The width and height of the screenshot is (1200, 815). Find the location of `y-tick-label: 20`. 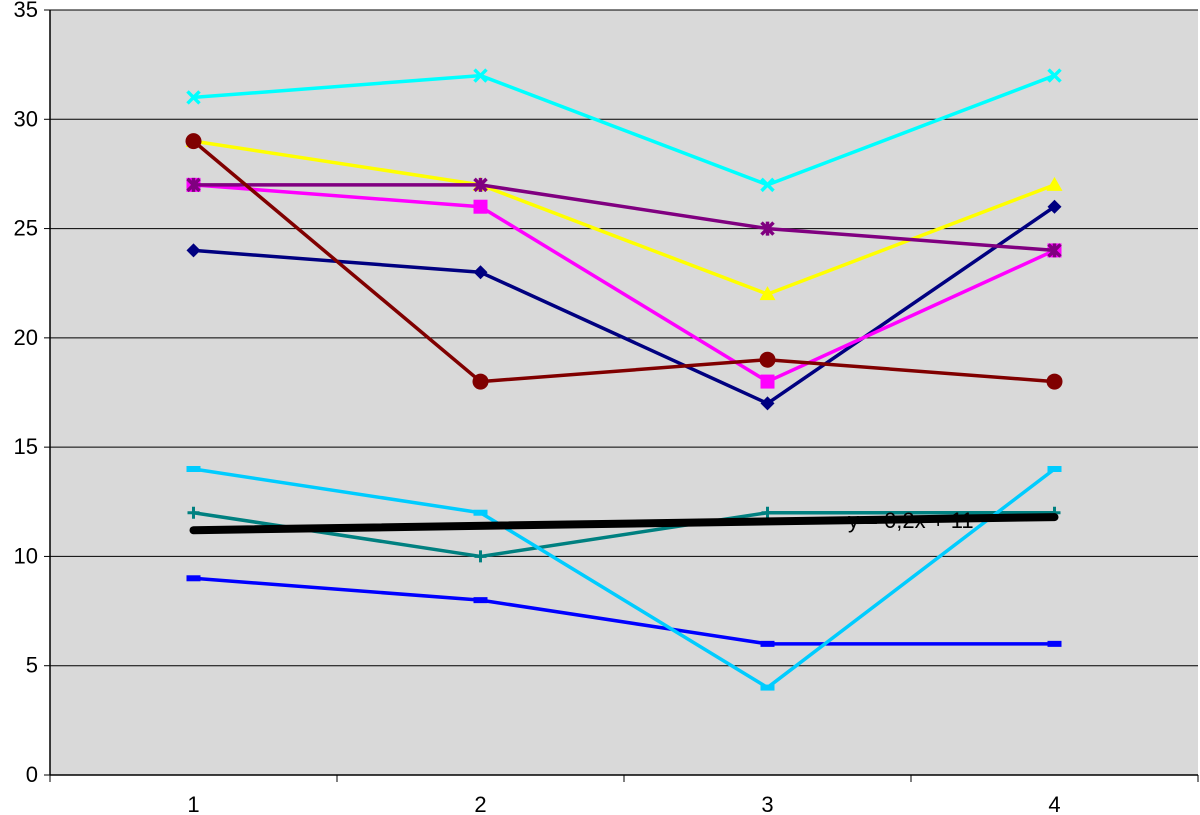

y-tick-label: 20 is located at coordinates (26, 337).